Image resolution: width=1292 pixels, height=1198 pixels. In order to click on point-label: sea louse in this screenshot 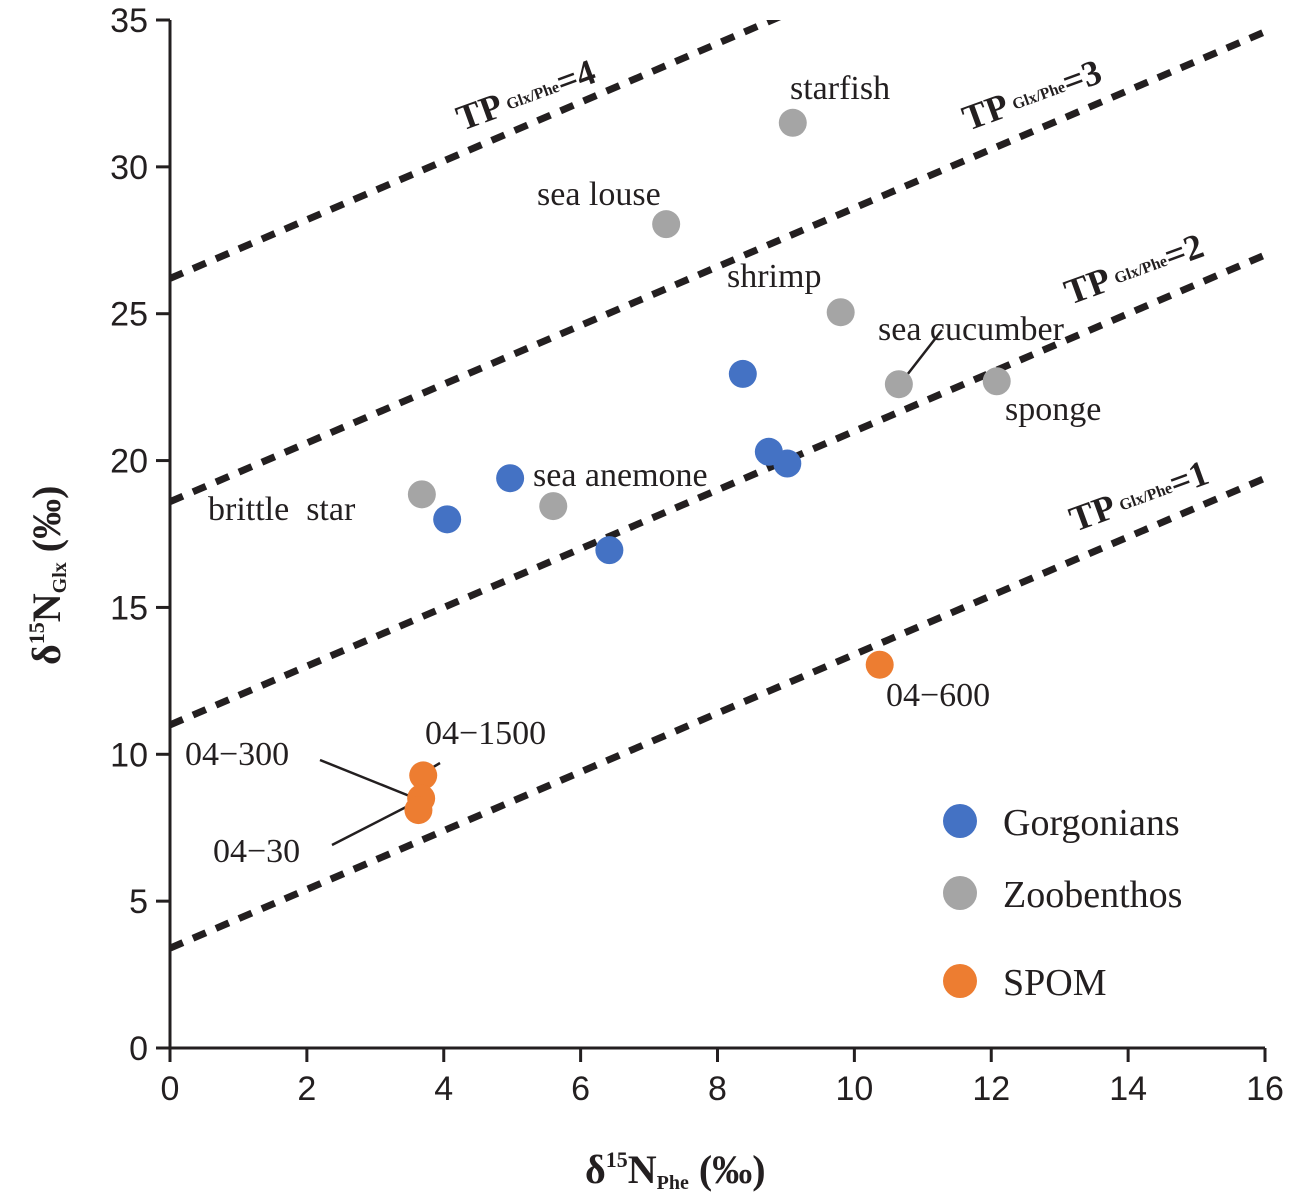, I will do `click(599, 194)`.